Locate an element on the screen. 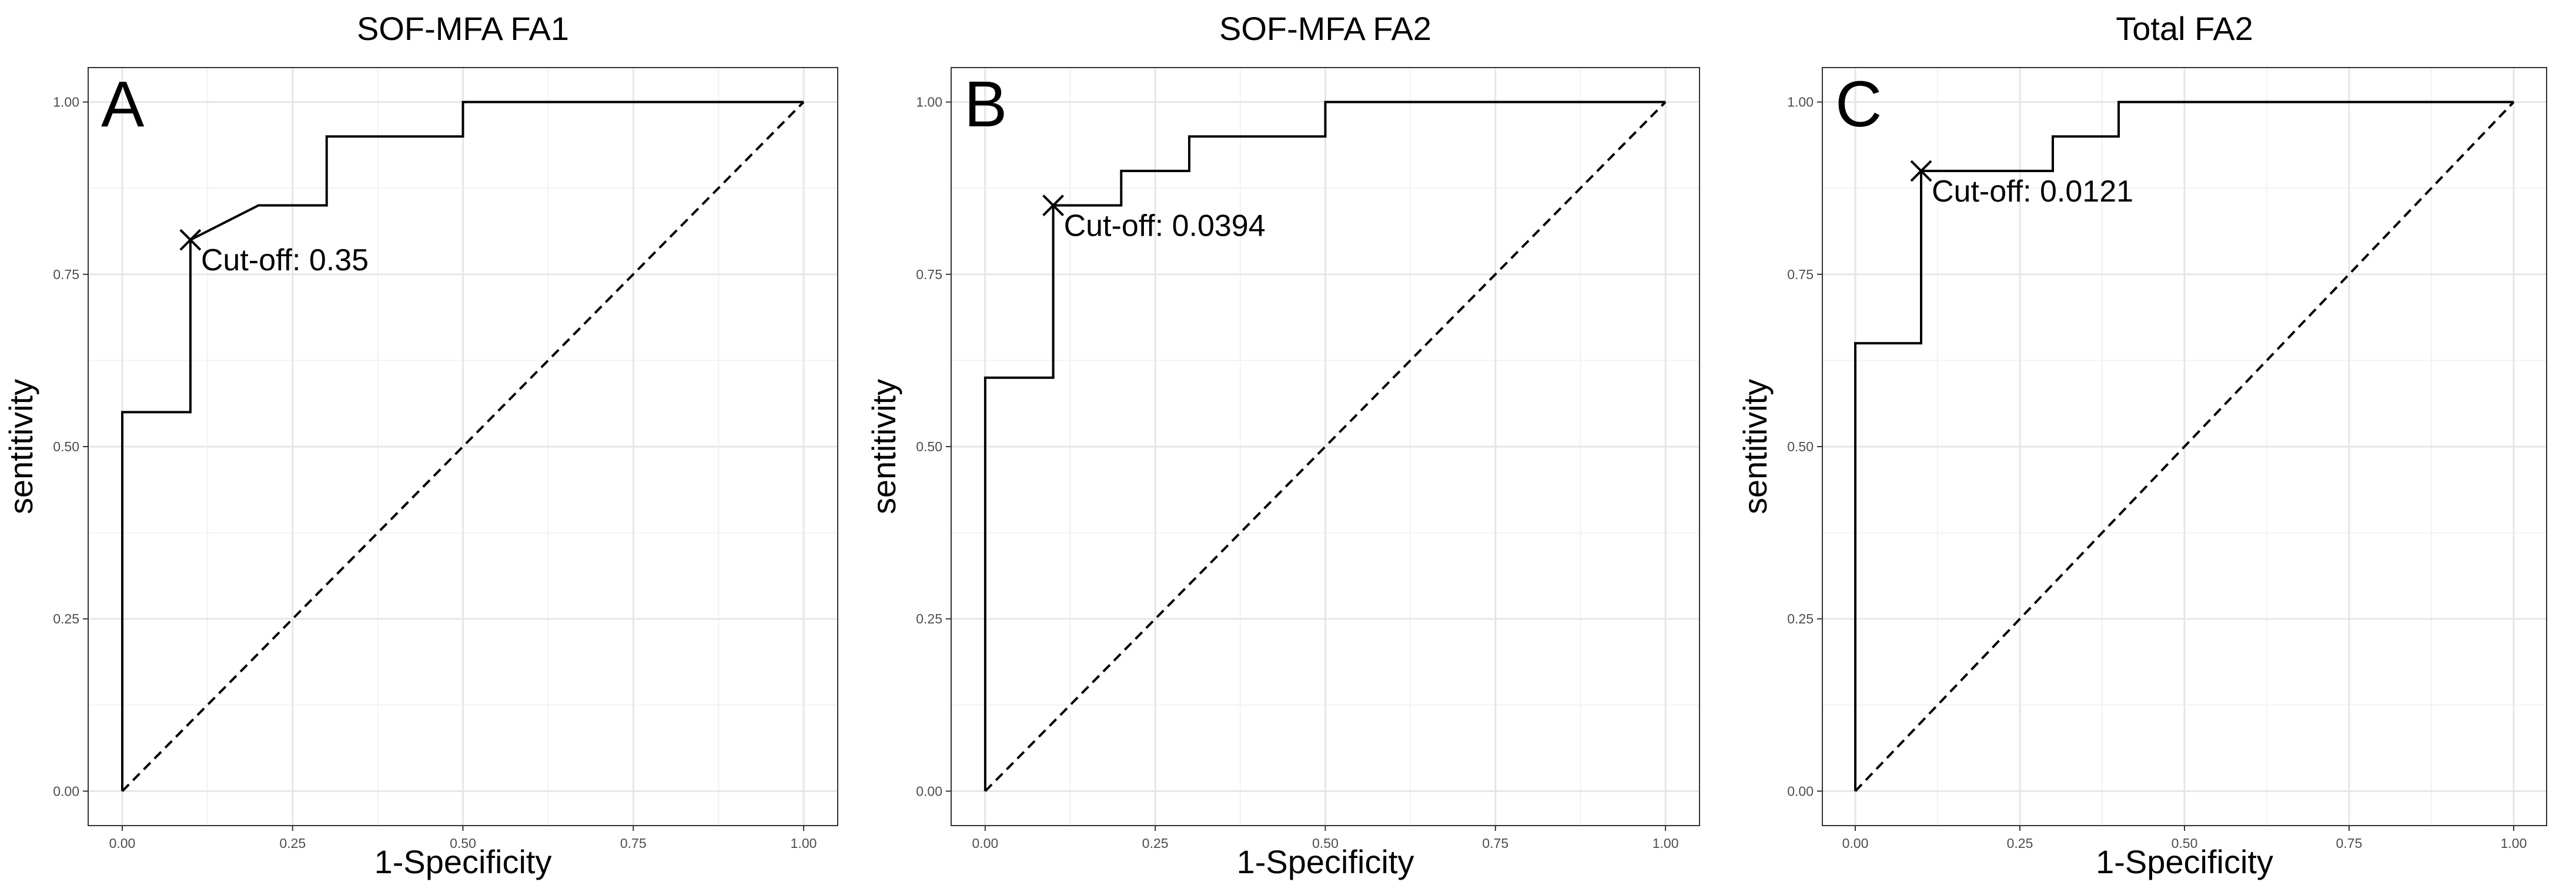  panel-b-y-tick-label: 0.50 is located at coordinates (929, 446).